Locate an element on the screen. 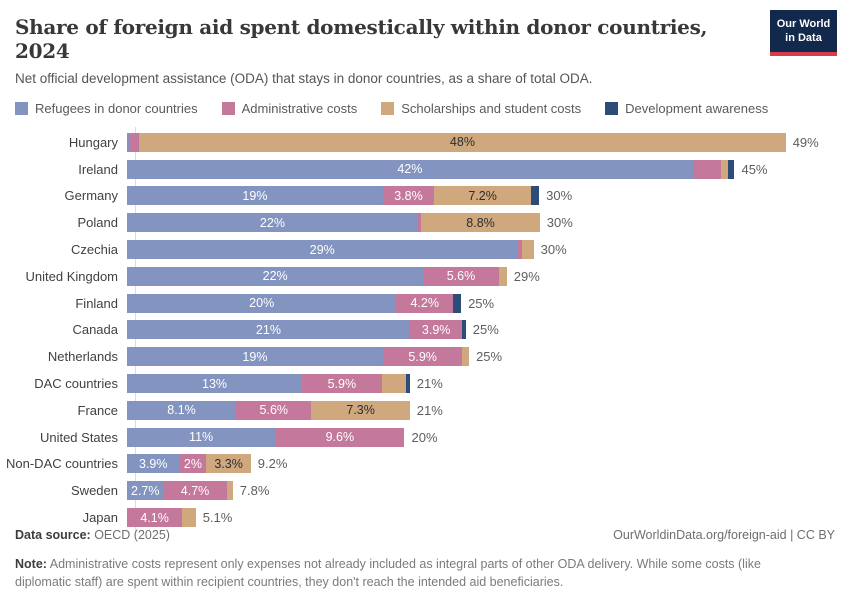 This screenshot has width=850, height=600. bar-row: Non-DAC countries 3.9% 2% 3.3% 9.2% is located at coordinates (425, 464).